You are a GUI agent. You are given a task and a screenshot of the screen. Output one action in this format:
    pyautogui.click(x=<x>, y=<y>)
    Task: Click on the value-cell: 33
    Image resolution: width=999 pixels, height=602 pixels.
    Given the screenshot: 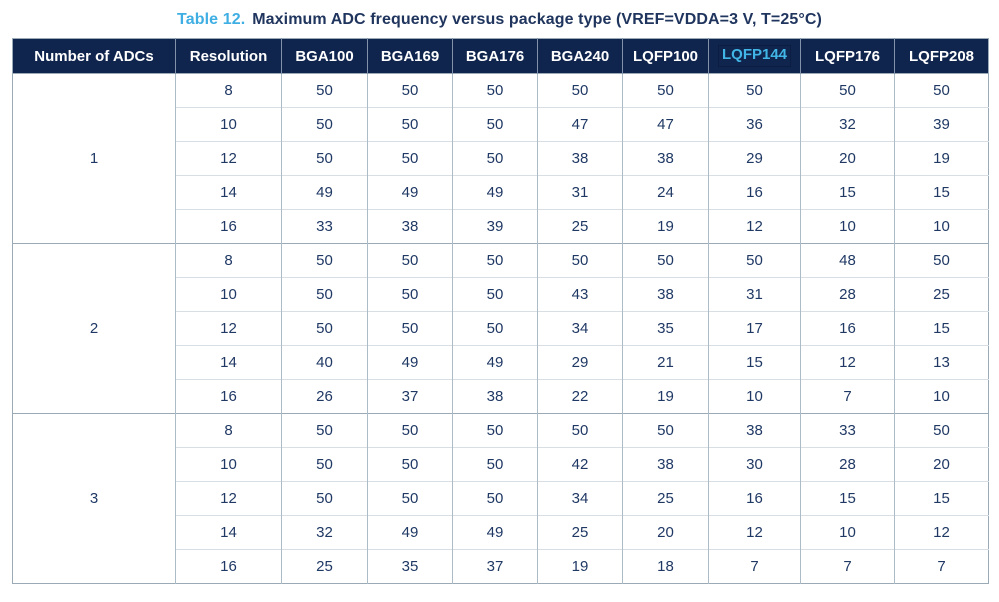 What is the action you would take?
    pyautogui.click(x=324, y=226)
    